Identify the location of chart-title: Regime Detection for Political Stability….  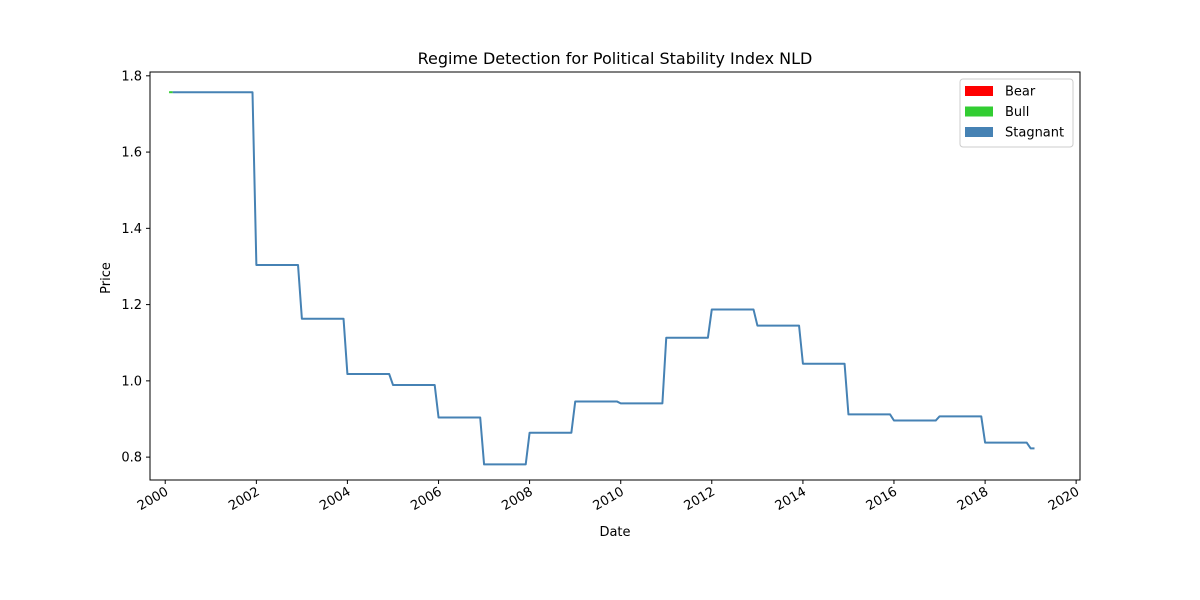
(615, 58).